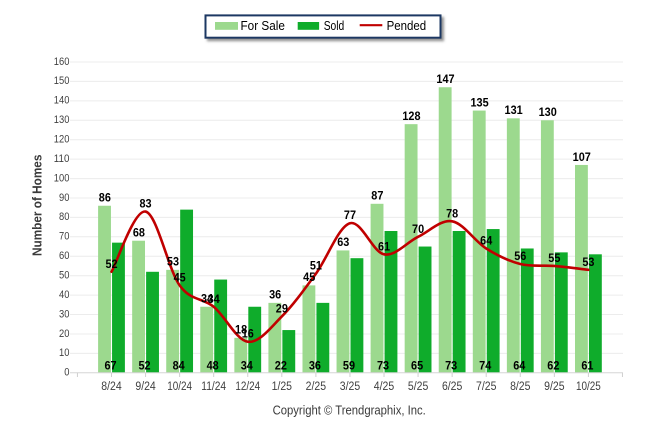 The width and height of the screenshot is (646, 434). Describe the element at coordinates (281, 366) in the screenshot. I see `svg-text: 22` at that location.